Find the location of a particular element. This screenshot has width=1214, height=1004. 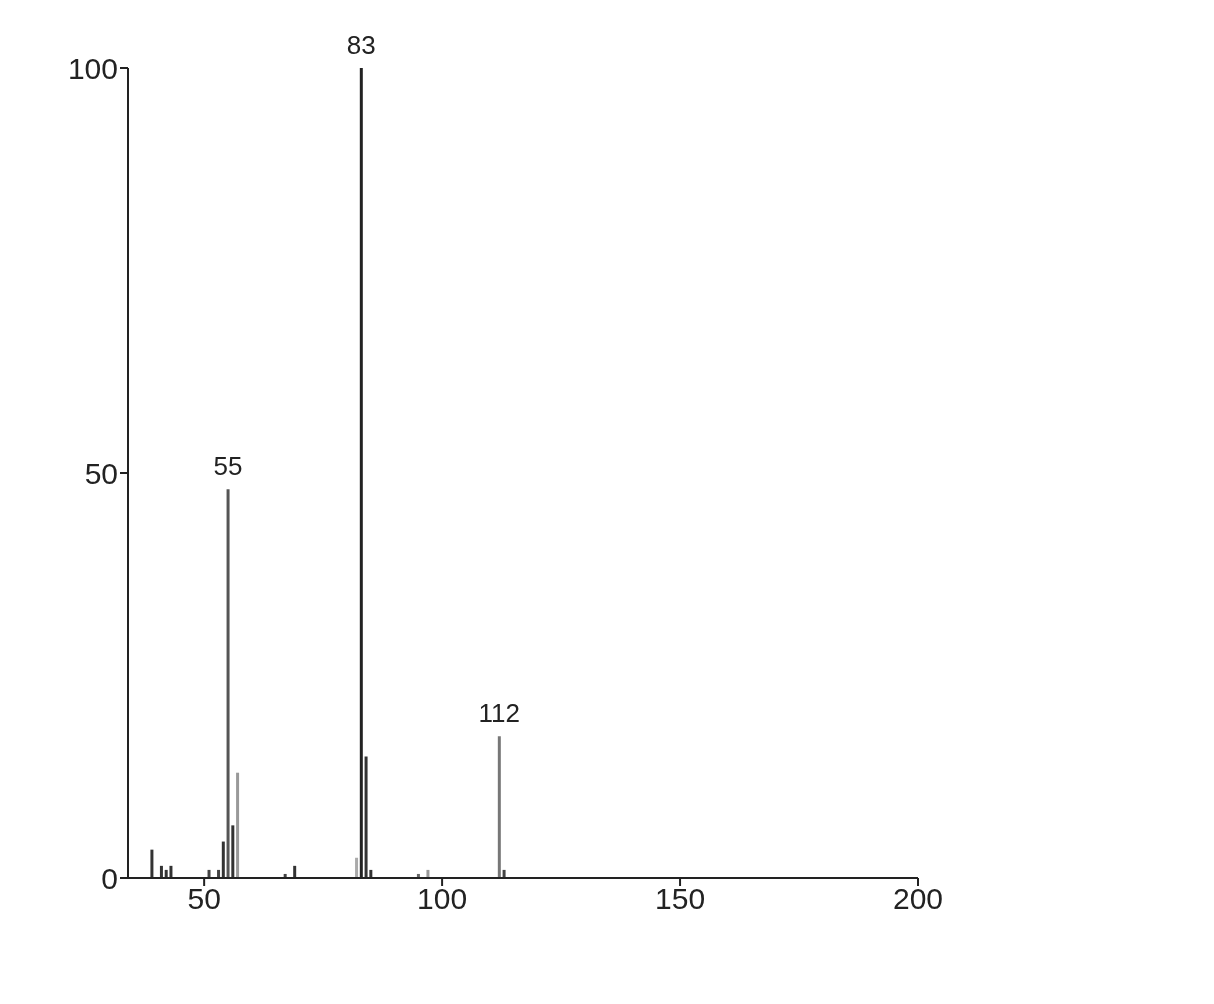

x-tick-label: 100 is located at coordinates (442, 899).